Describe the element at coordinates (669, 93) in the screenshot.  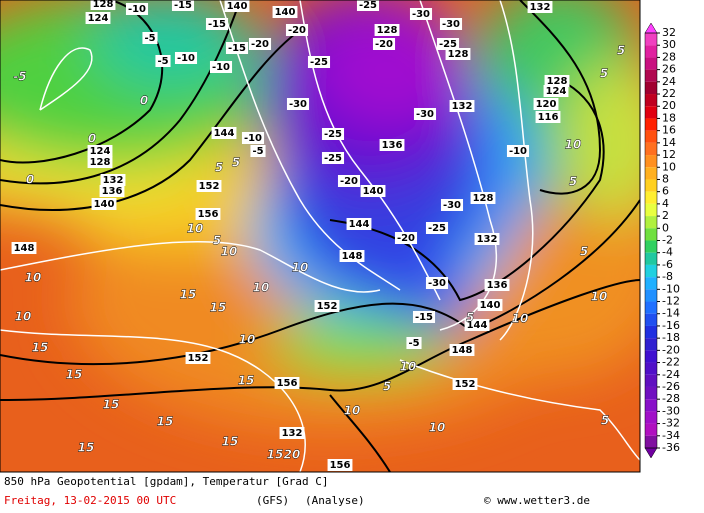
I see `colorbar-tick-label: 22` at that location.